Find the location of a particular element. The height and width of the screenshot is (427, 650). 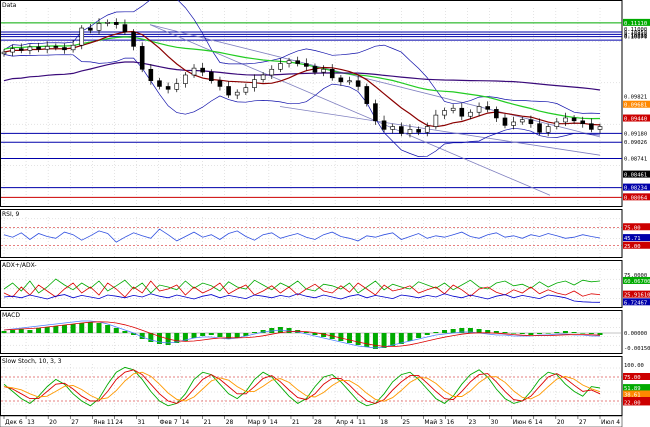

price-tick-text: 0.10910 is located at coordinates (635, 35).